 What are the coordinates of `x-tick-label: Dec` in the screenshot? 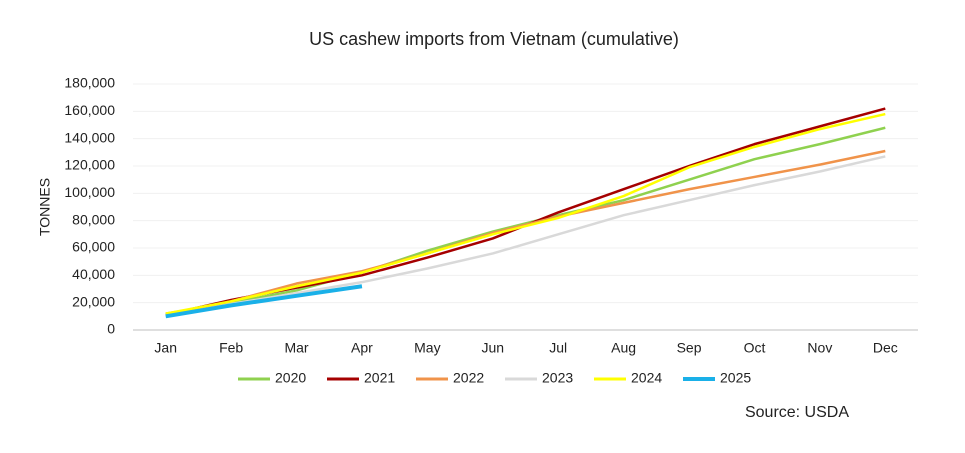 It's located at (885, 348).